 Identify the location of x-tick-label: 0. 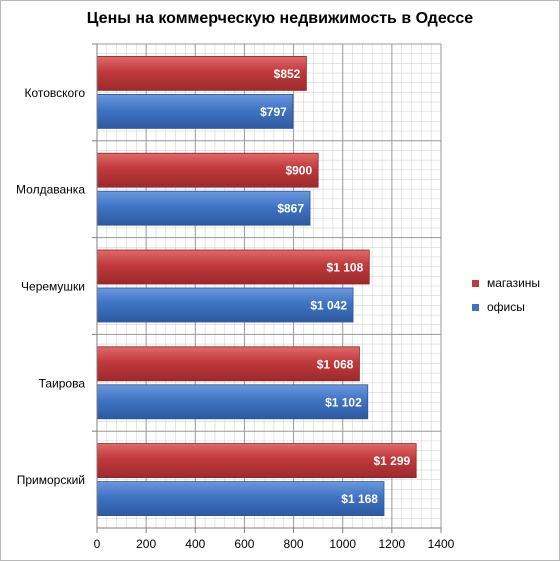
(97, 544).